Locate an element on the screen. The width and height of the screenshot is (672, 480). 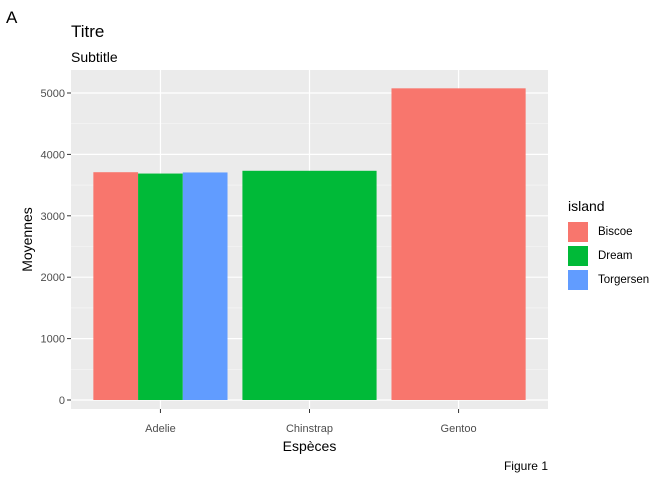
y-tick-label: 1000 is located at coordinates (53, 340).